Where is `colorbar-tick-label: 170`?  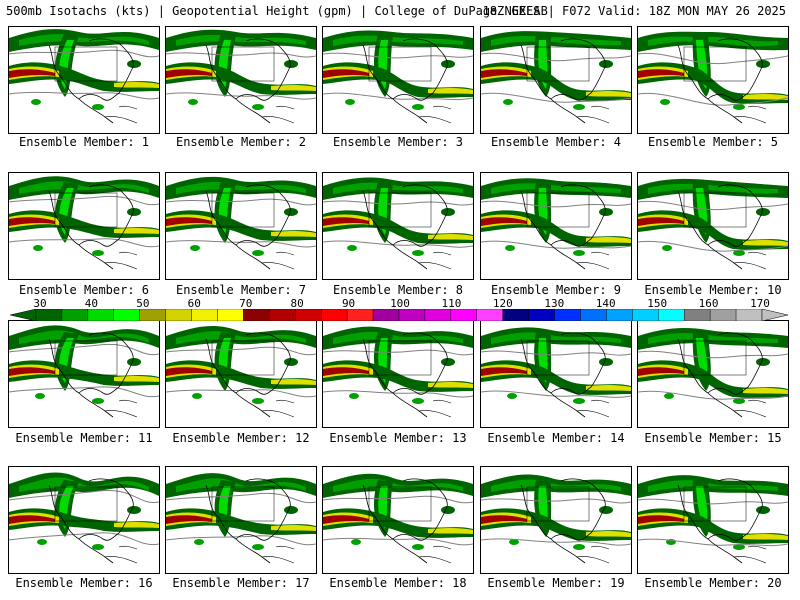
colorbar-tick-label: 170 is located at coordinates (760, 303).